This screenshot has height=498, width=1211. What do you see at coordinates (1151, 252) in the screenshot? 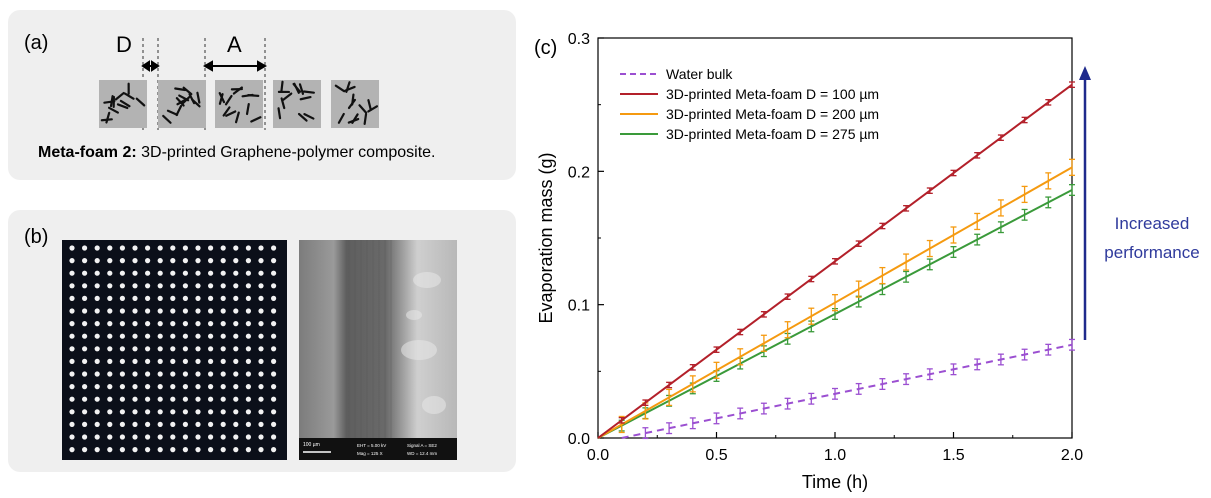
I see `annotation-line-2: performance` at bounding box center [1151, 252].